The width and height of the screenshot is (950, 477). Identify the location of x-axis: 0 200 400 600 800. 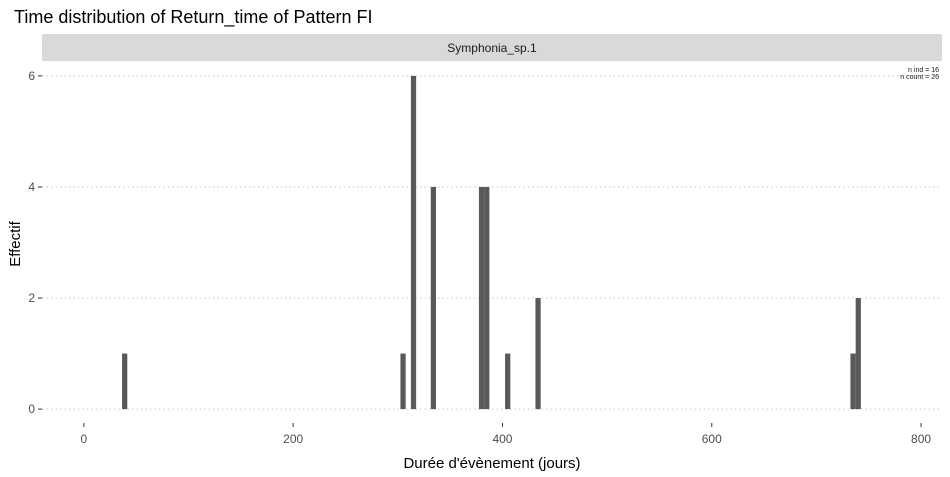
(506, 434).